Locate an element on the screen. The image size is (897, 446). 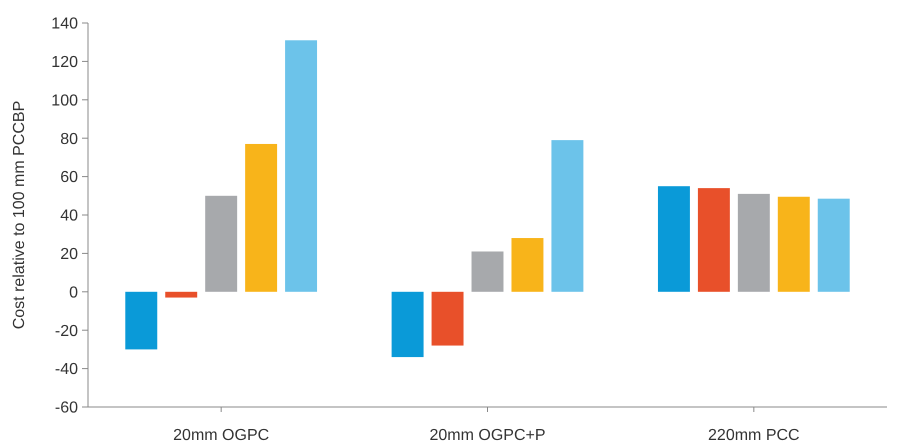
y-tick-label: -60 is located at coordinates (66, 408).